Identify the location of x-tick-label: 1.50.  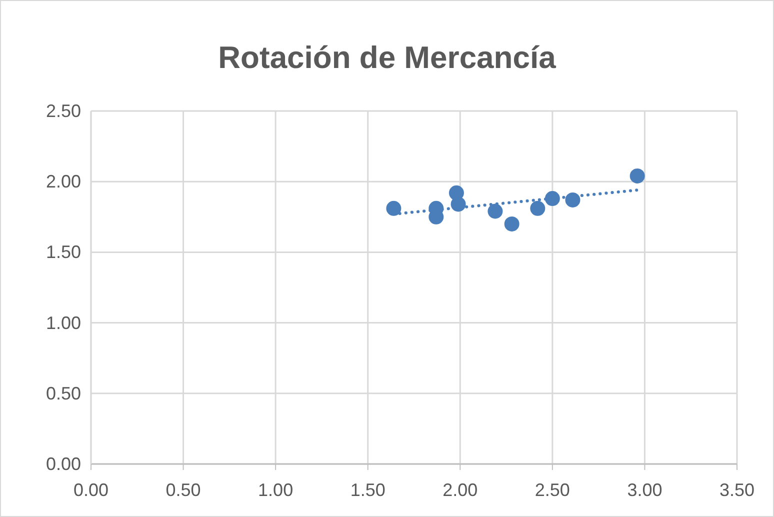
(368, 490).